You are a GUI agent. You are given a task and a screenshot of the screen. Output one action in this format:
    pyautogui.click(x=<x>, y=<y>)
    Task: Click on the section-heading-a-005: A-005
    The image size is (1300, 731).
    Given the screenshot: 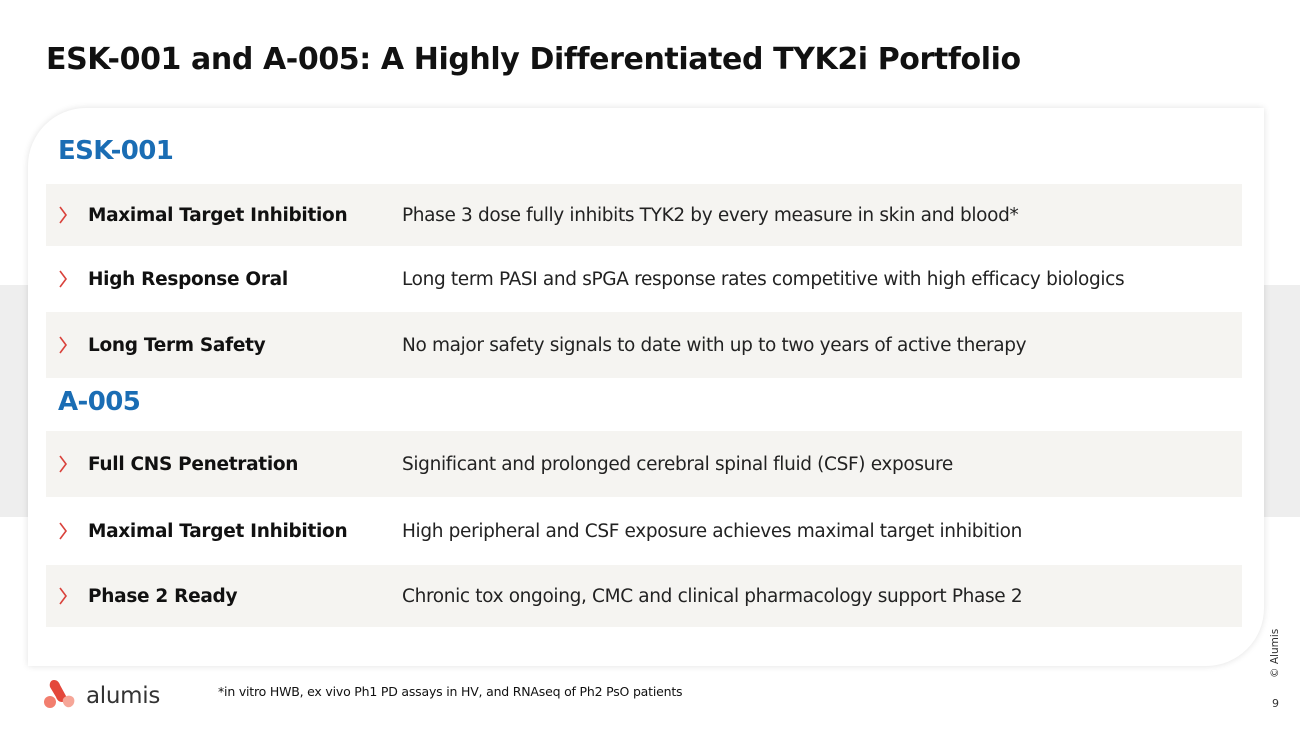 What is the action you would take?
    pyautogui.click(x=99, y=402)
    